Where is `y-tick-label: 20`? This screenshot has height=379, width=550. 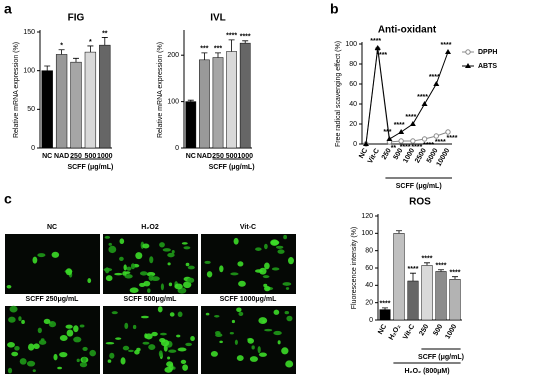
y-tick-label: 20 is located at coordinates (353, 124).